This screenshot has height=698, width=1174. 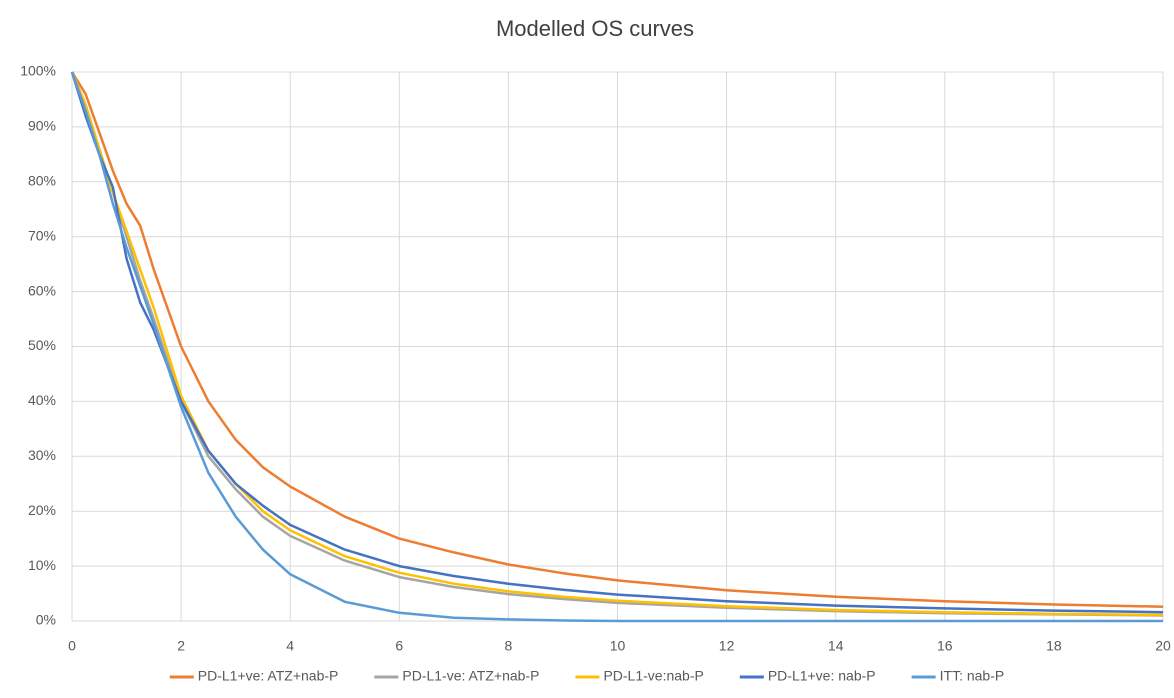 I want to click on x-tick-label: 16, so click(x=945, y=646).